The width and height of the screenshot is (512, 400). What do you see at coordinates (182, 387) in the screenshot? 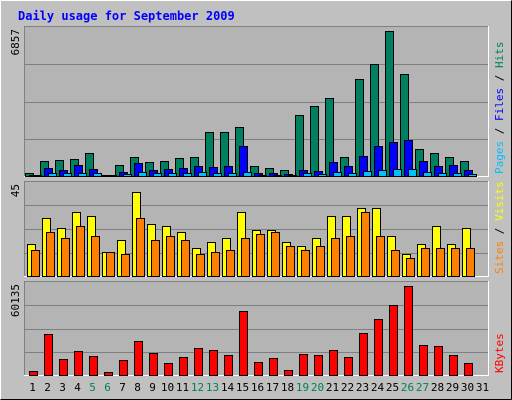
I see `x-tick-label: 11` at bounding box center [182, 387].